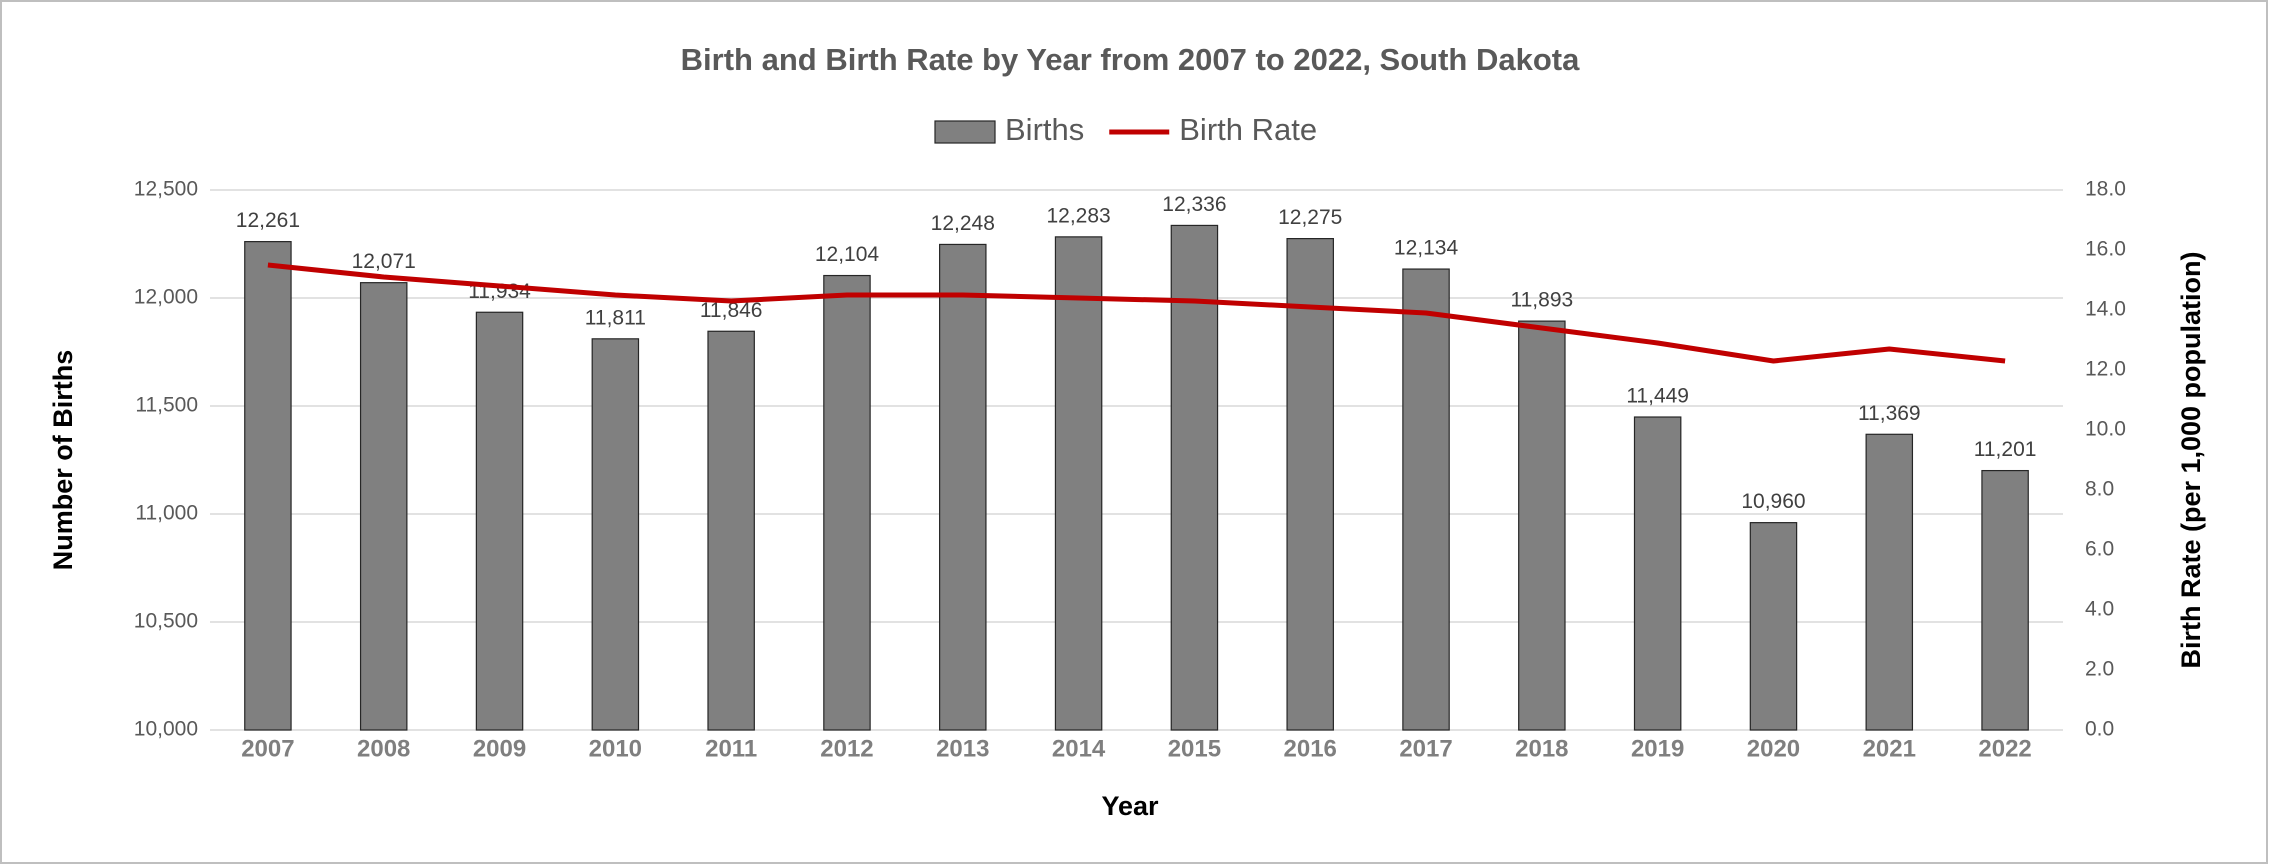  I want to click on data-label: 12,134, so click(1426, 248).